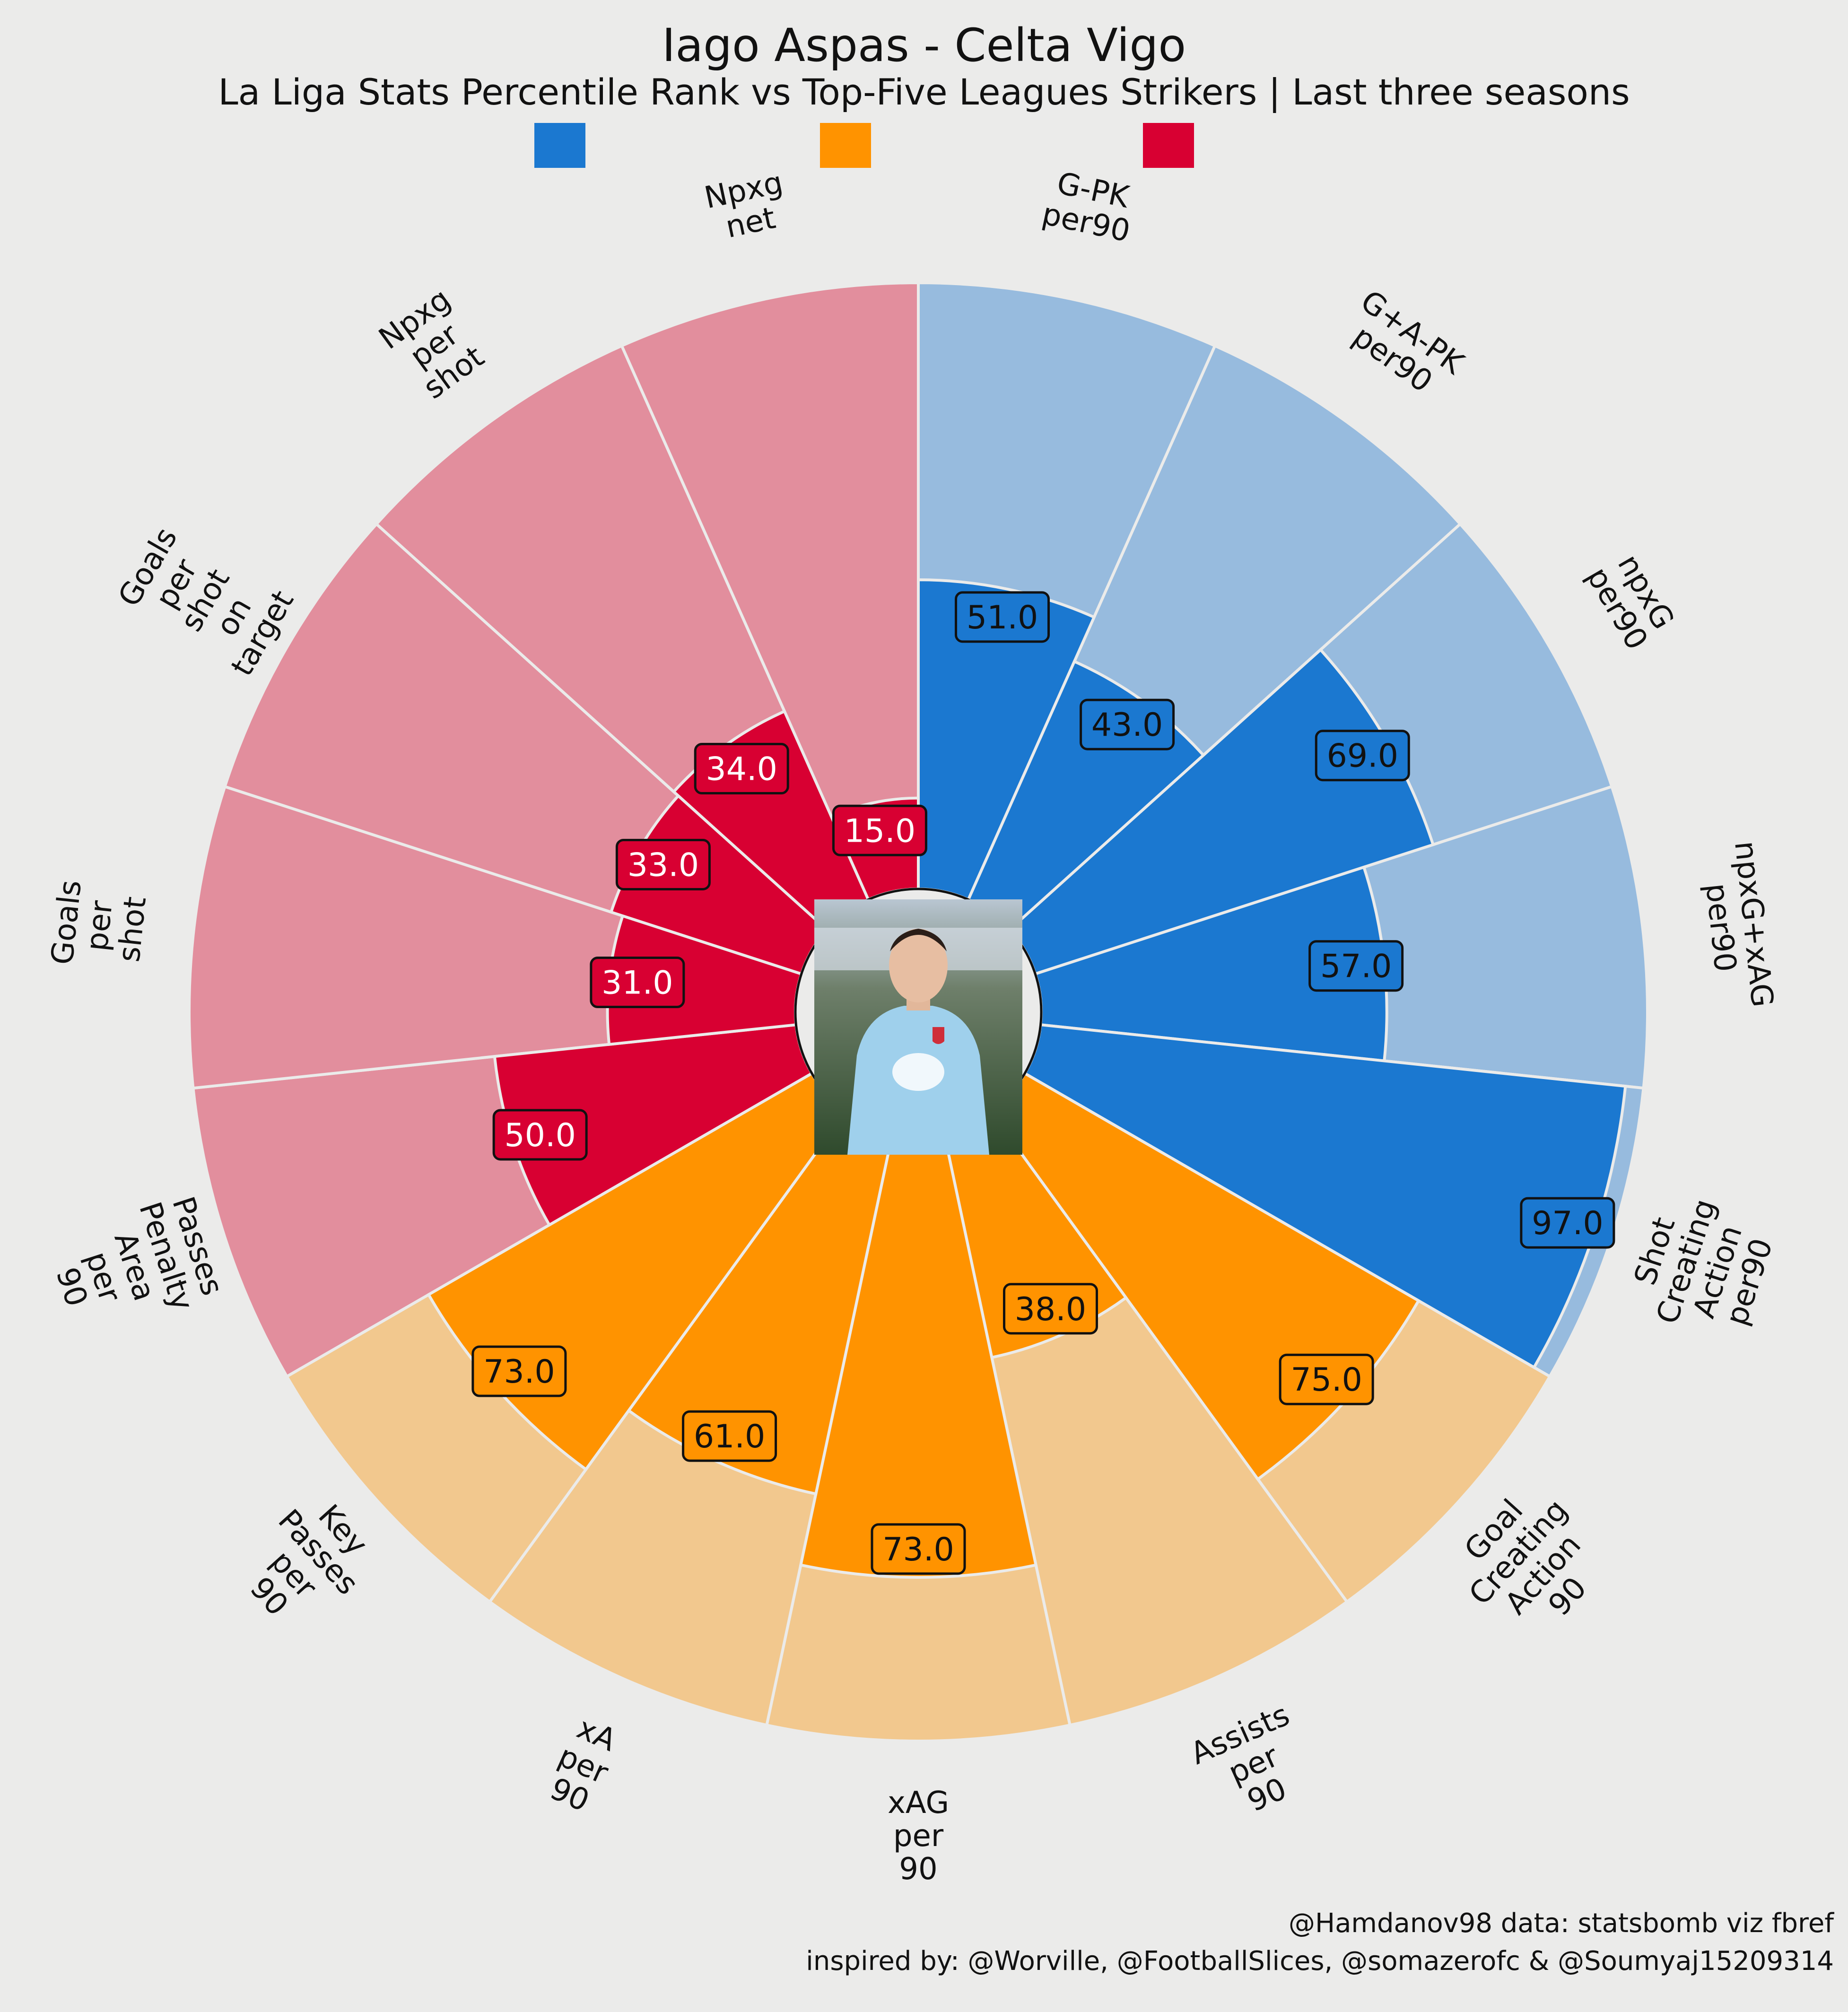  Describe the element at coordinates (205, 600) in the screenshot. I see `category-label-goals-per-shot-on-target: Goalspershotontarget` at that location.